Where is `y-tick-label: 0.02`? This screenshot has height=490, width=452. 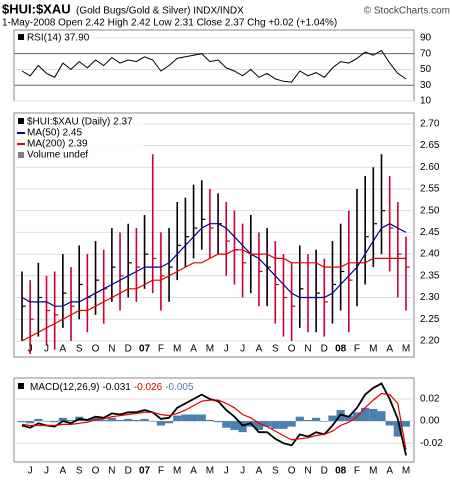 y-tick-label: 0.02 is located at coordinates (430, 399).